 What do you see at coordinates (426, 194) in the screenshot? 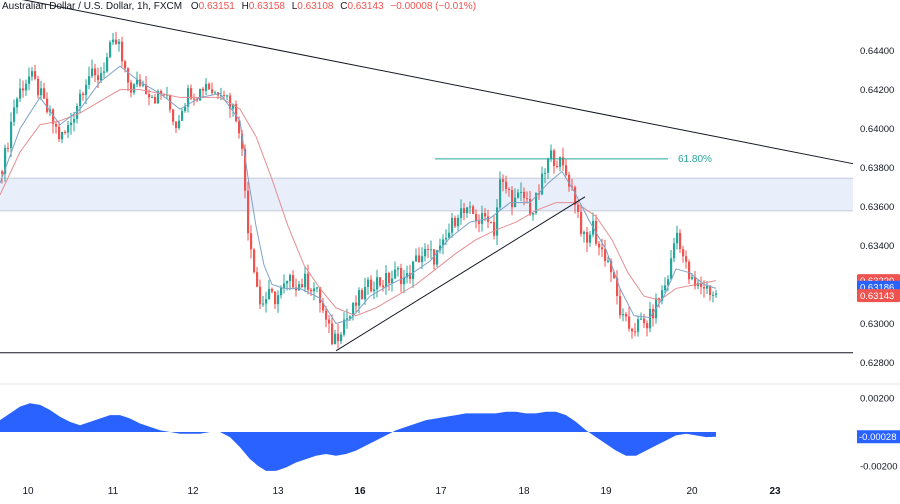
I see `resistance-zone` at bounding box center [426, 194].